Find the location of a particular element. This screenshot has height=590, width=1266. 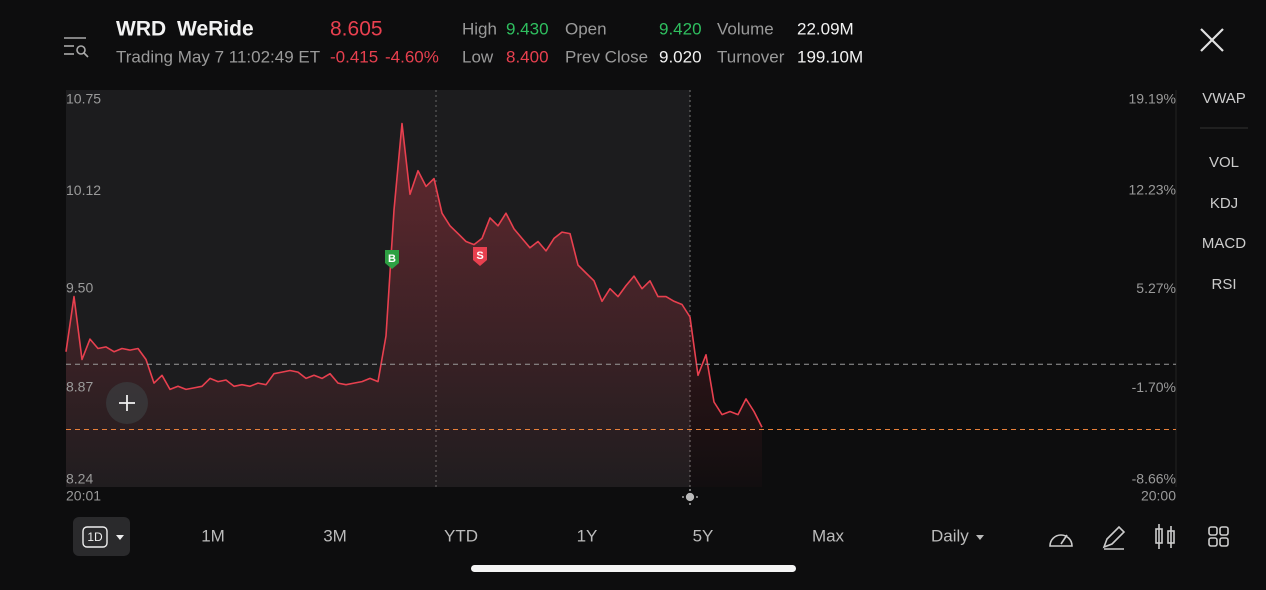

y2-tick-label: 12.23% is located at coordinates (1152, 189).